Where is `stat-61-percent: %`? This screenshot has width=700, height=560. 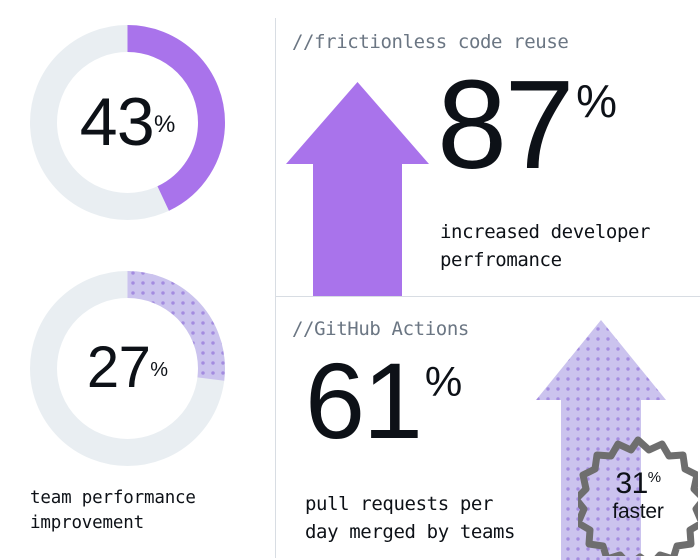
stat-61-percent: % is located at coordinates (443, 381).